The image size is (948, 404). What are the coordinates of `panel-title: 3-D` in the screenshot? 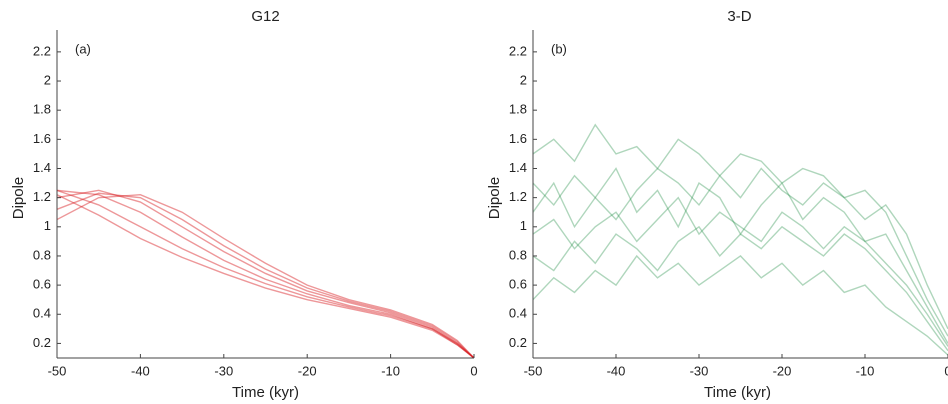 It's located at (739, 16).